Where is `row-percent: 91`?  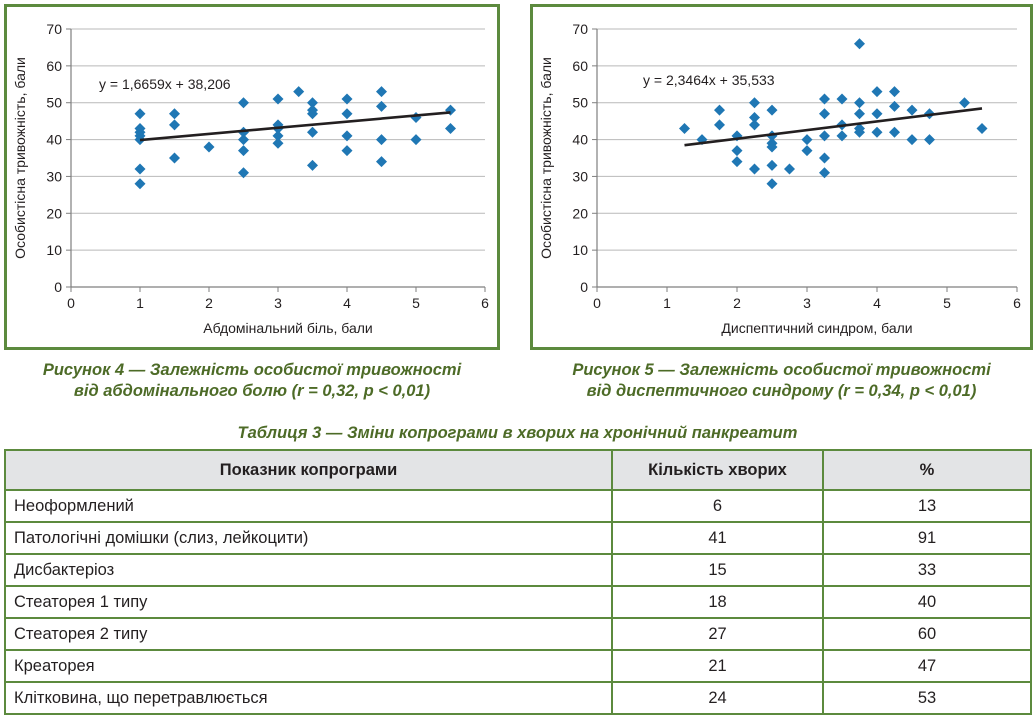
row-percent: 91 is located at coordinates (927, 538).